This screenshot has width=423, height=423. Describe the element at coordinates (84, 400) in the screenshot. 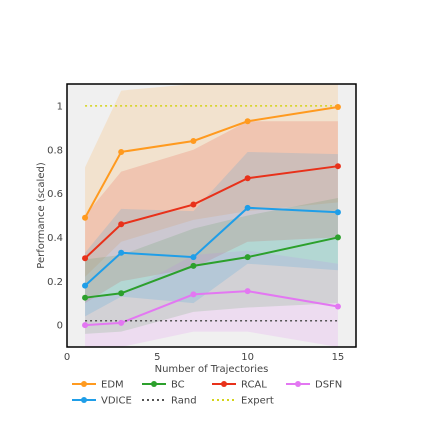

I see `legend-marker-vdice` at that location.